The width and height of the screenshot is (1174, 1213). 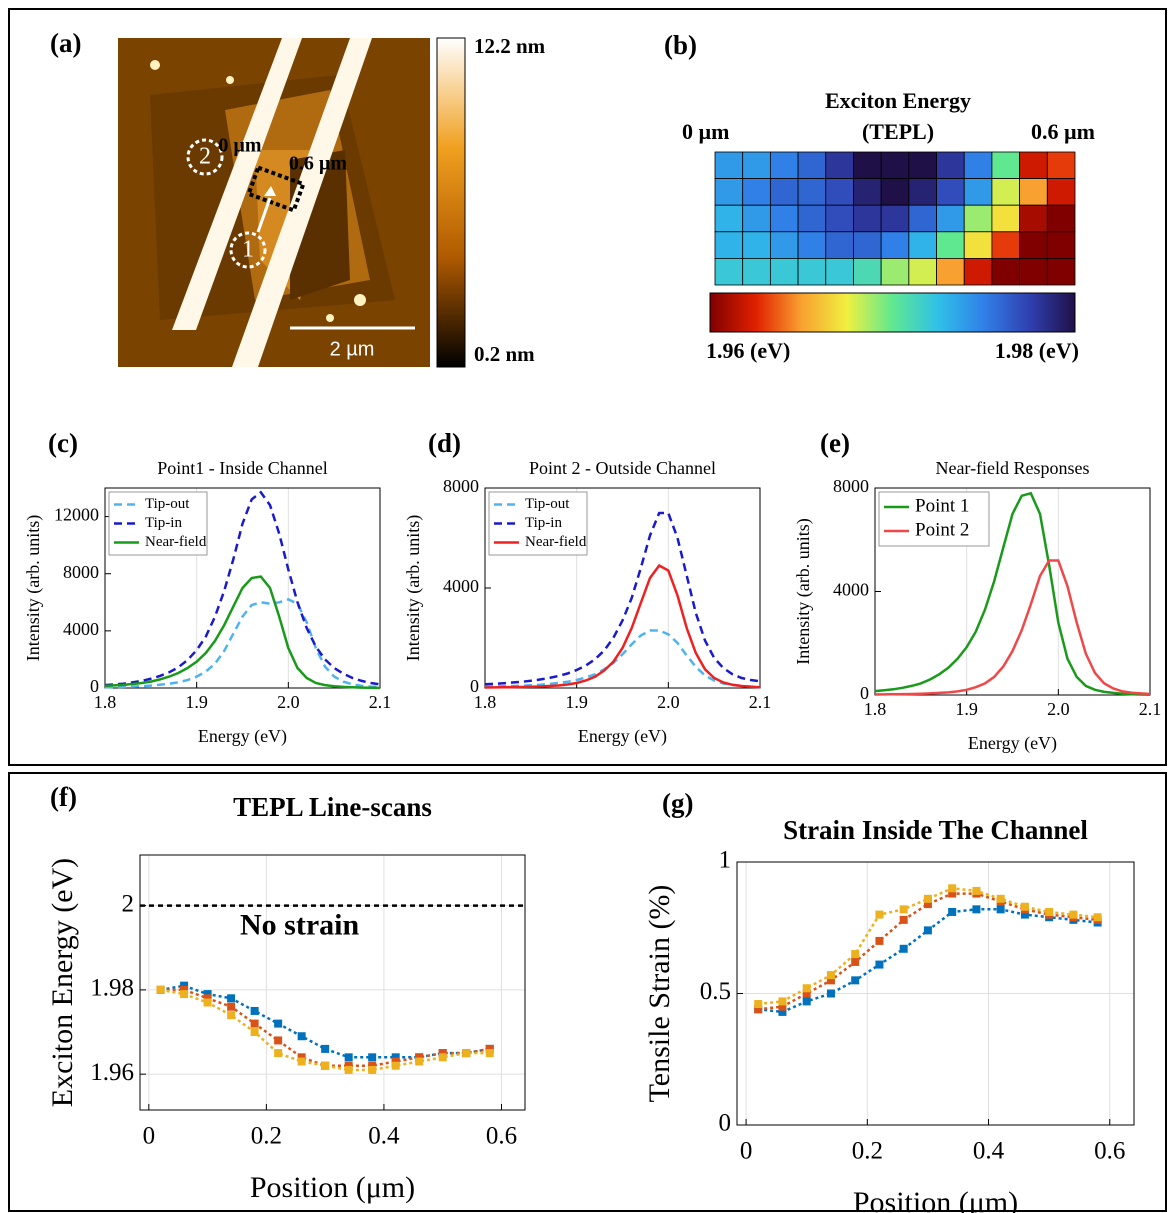 I want to click on legend-box, so click(x=158, y=523).